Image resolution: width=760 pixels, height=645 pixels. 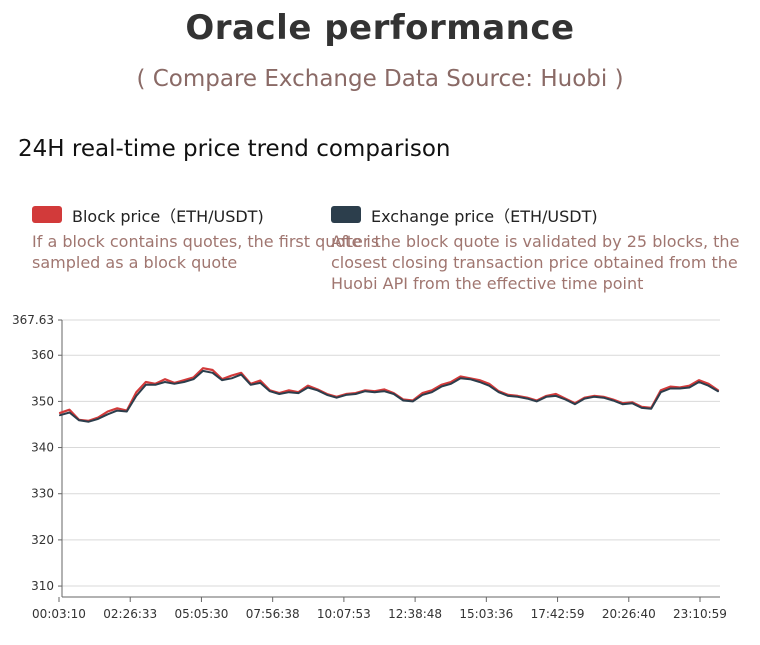 What do you see at coordinates (42, 355) in the screenshot?
I see `y-tick-label: 360` at bounding box center [42, 355].